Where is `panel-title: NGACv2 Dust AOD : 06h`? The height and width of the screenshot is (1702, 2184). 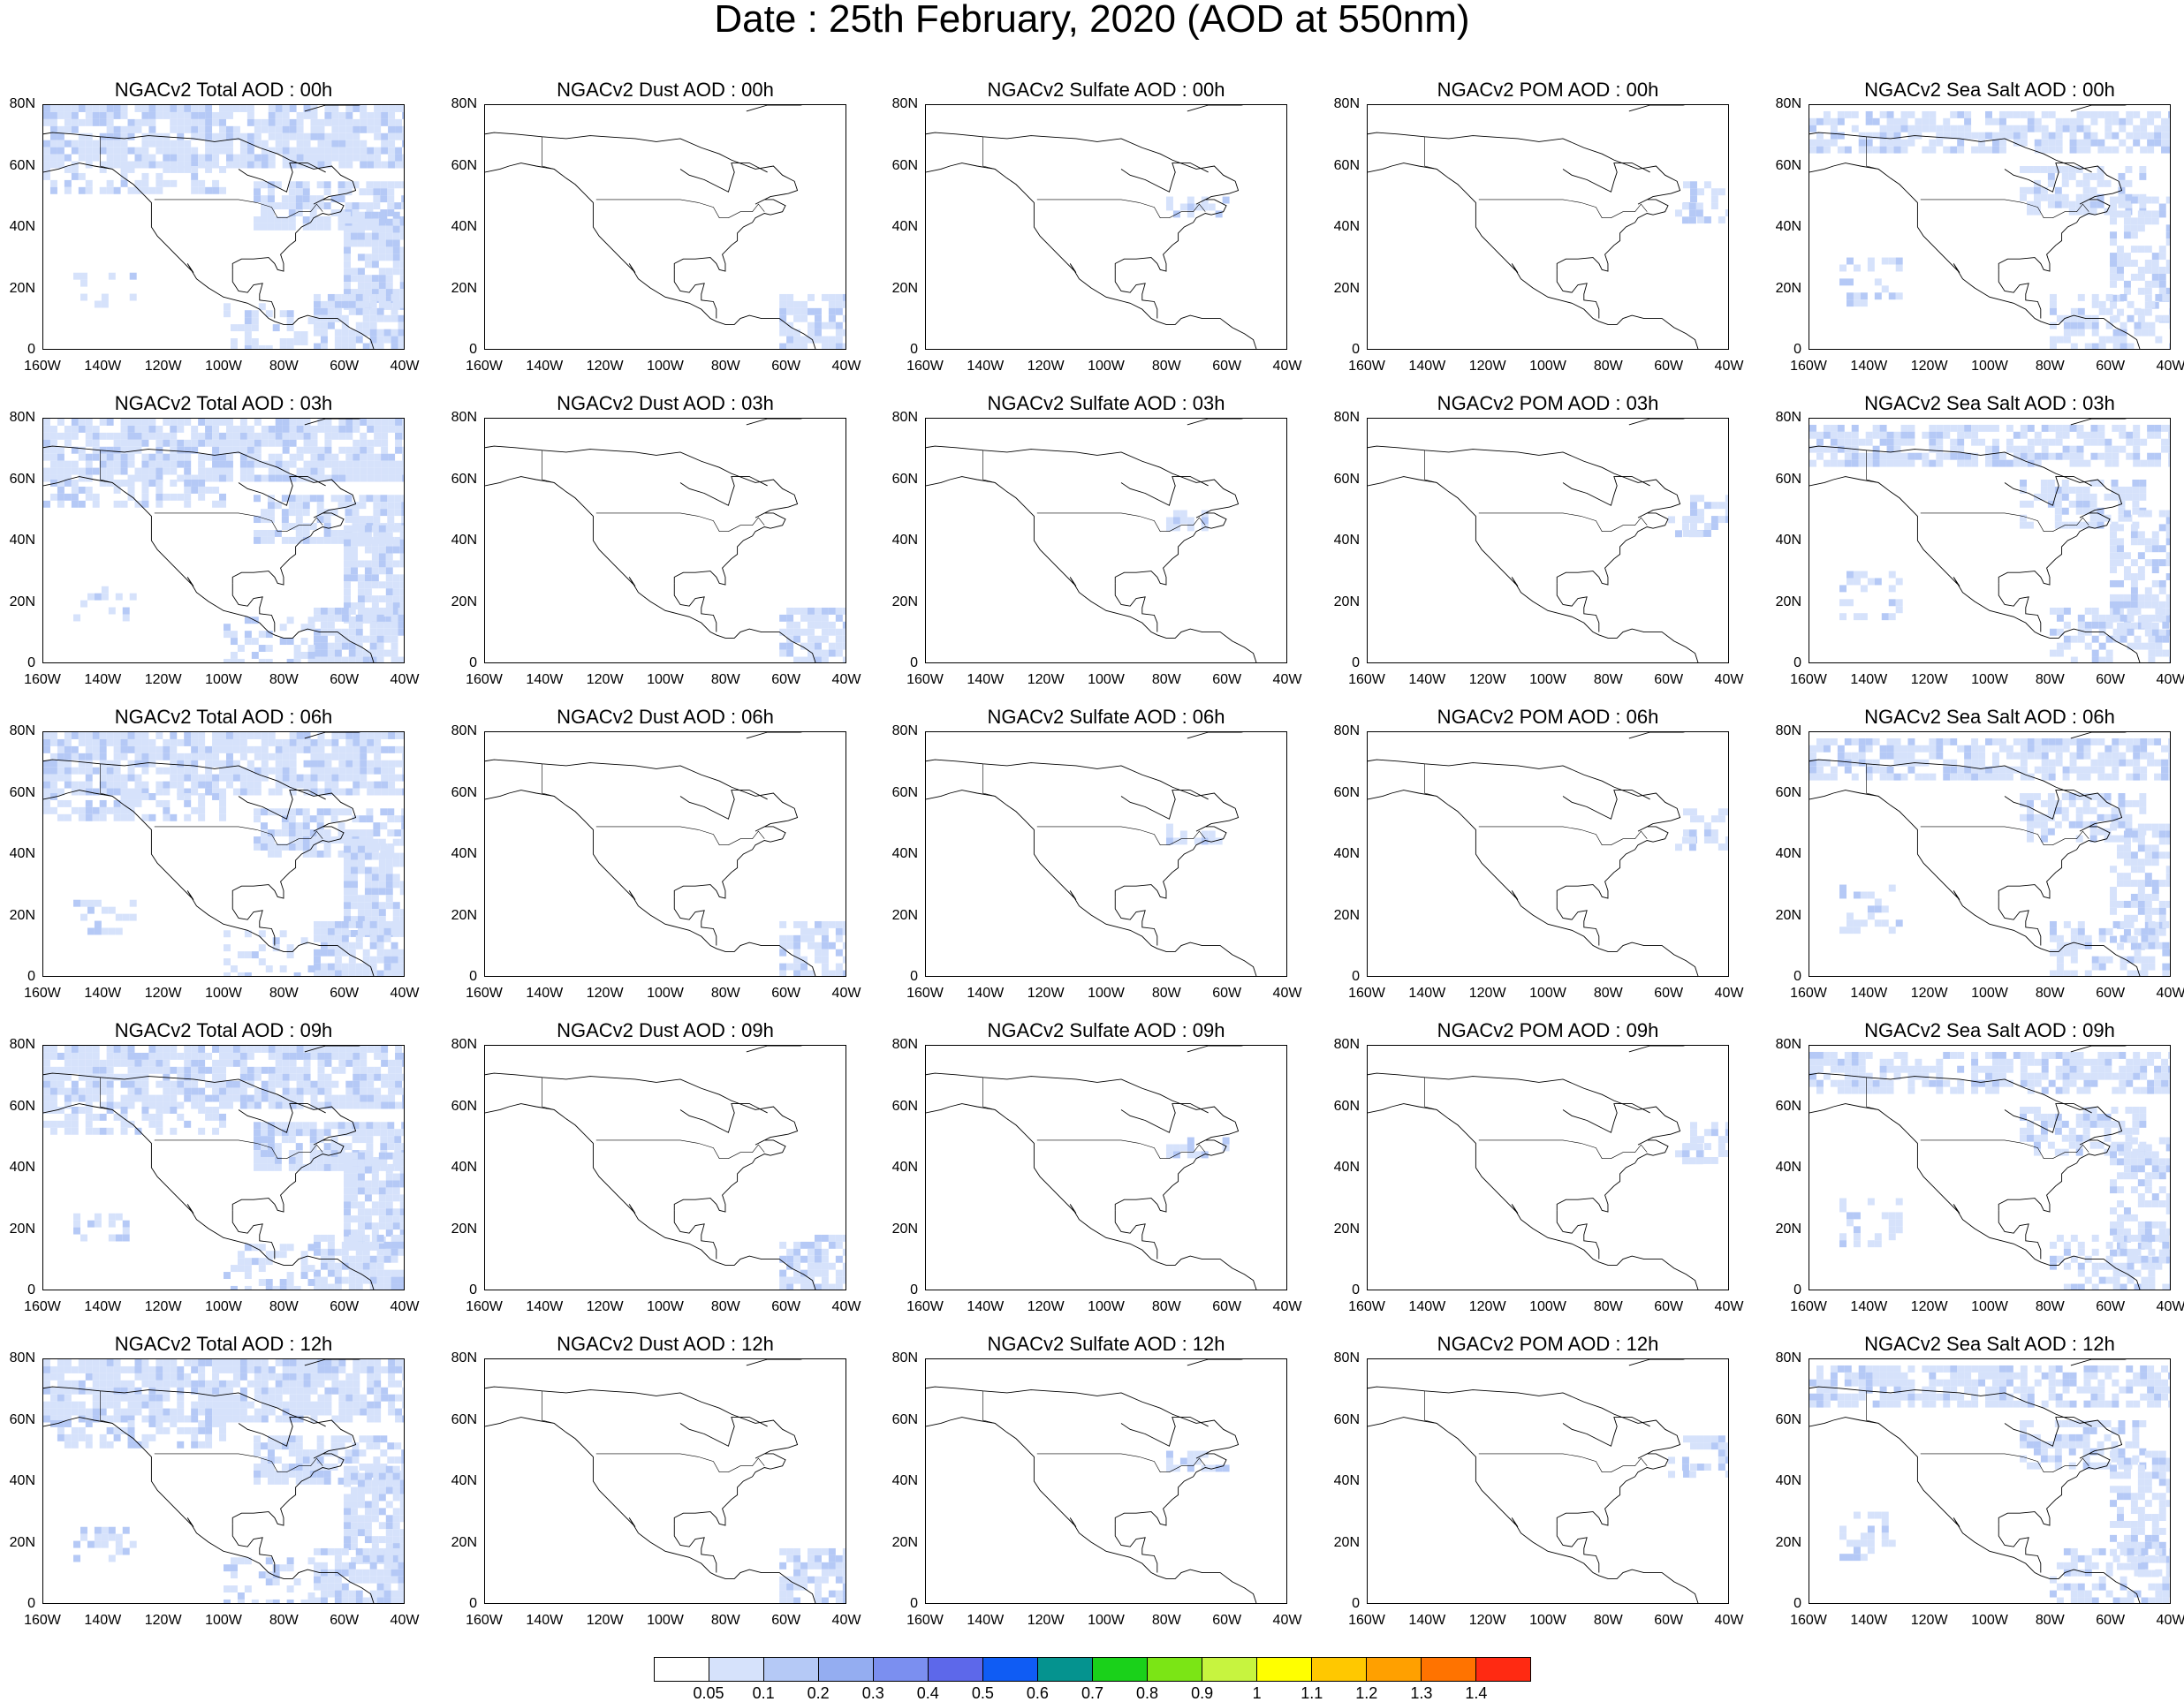
panel-title: NGACv2 Dust AOD : 06h is located at coordinates (665, 717).